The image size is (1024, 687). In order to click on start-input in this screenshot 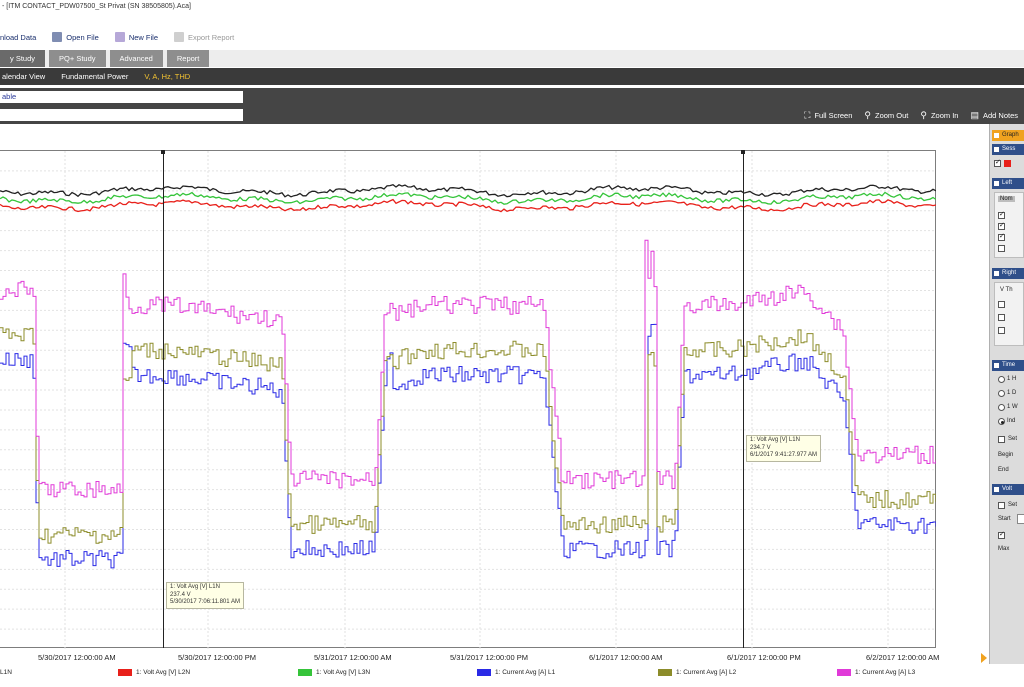, I will do `click(1020, 519)`.